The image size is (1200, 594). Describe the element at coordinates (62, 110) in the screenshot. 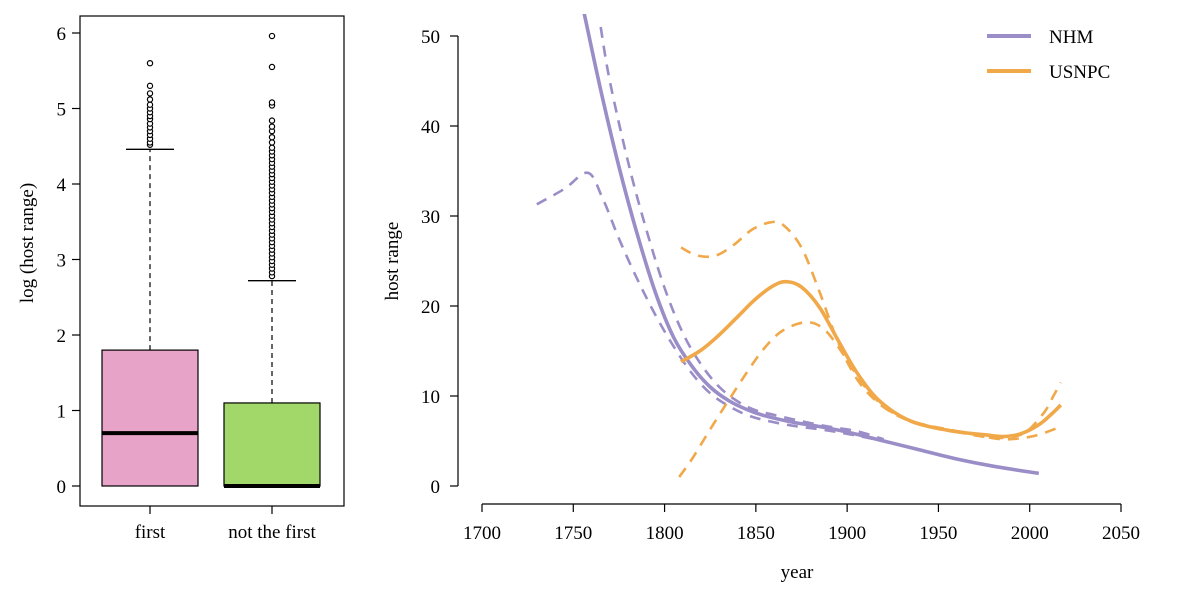

I see `y-tick-label: 5` at that location.